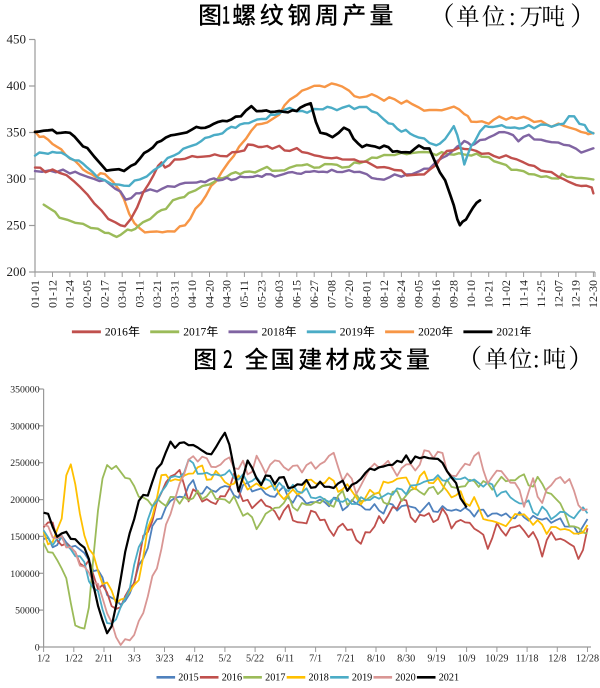 The width and height of the screenshot is (600, 688). I want to click on svg-text: 02-17, so click(105, 294).